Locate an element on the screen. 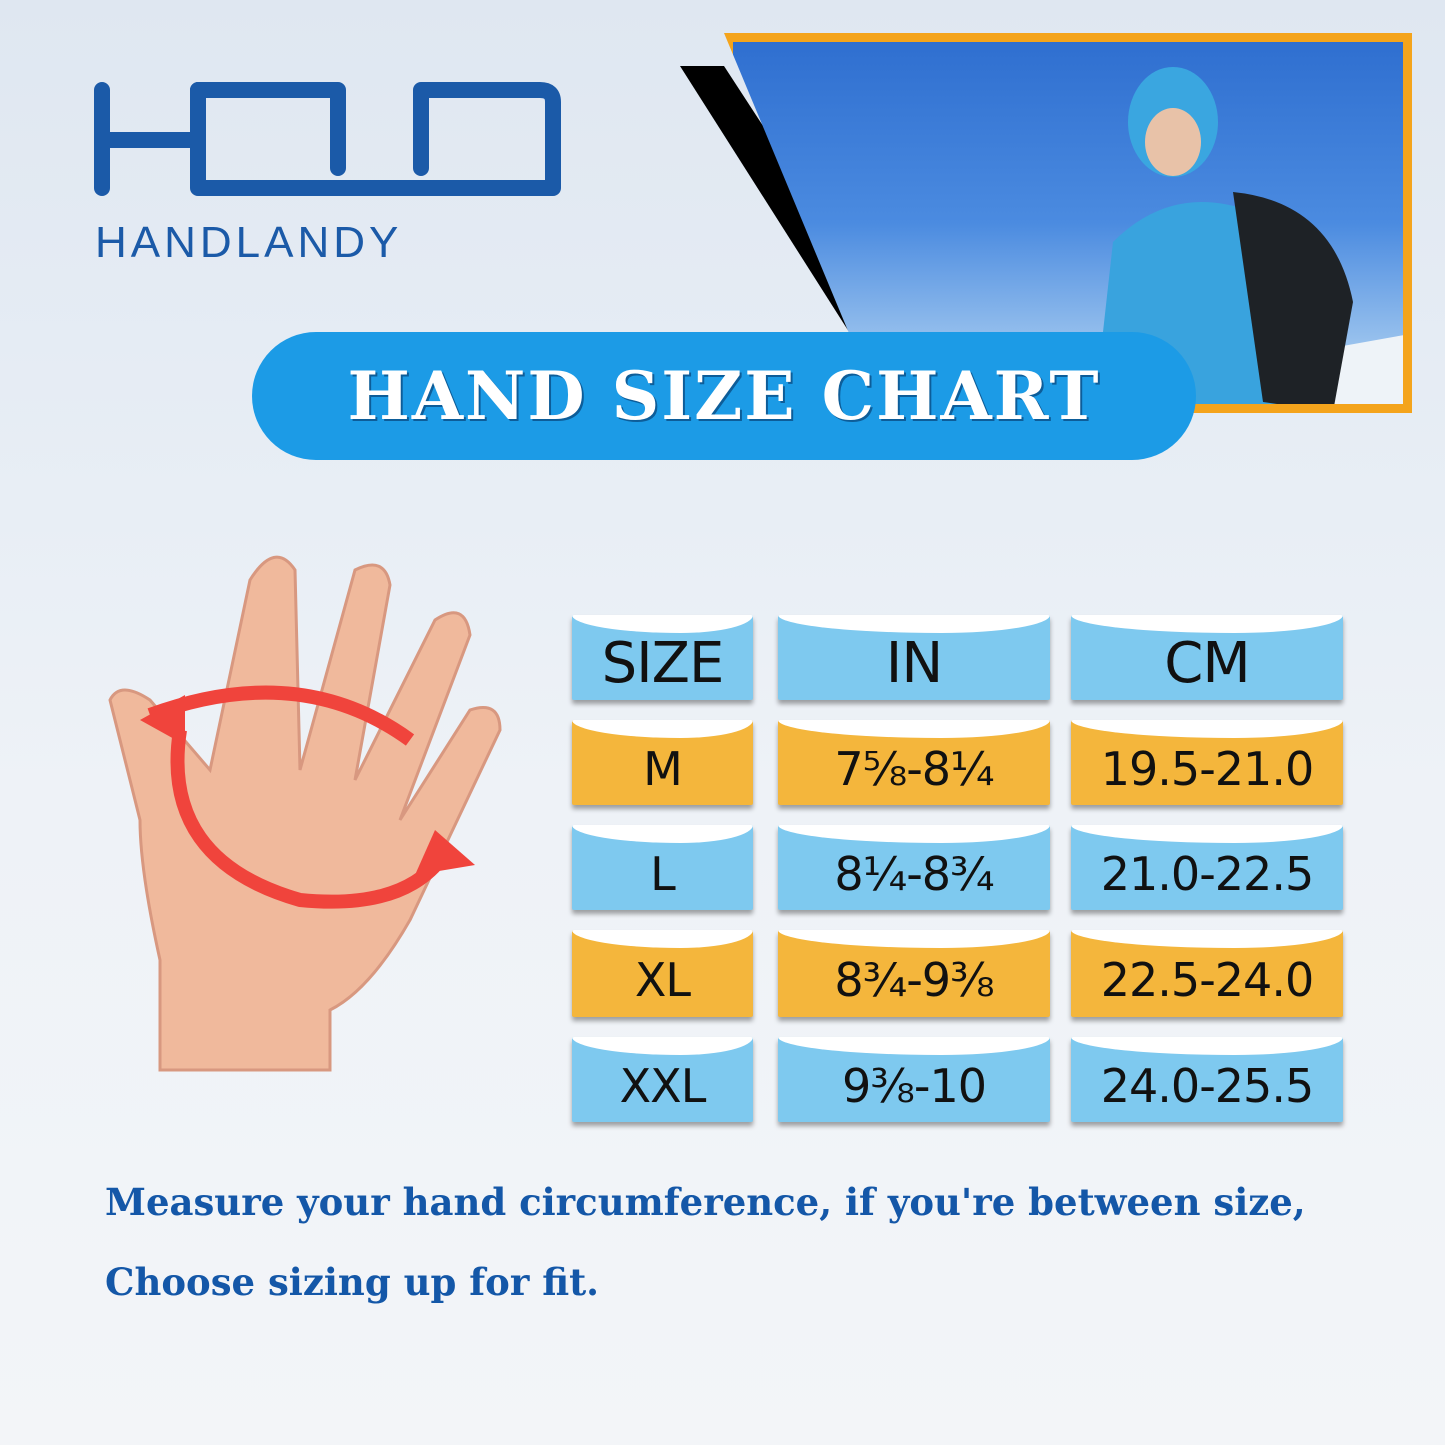  hand-measurement-illustration is located at coordinates (305, 813).